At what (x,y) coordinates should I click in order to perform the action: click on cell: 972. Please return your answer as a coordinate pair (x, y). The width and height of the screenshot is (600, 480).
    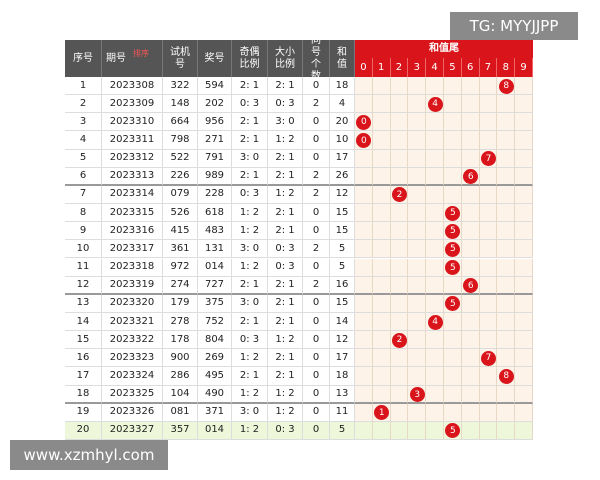
    Looking at the image, I should click on (180, 267).